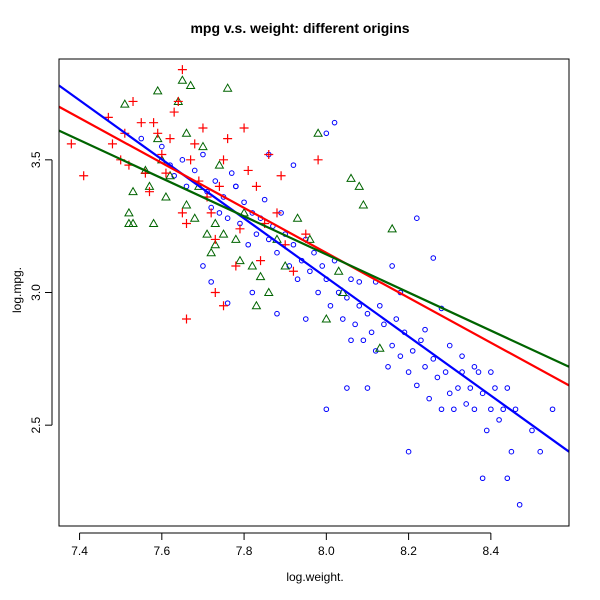  Describe the element at coordinates (36, 425) in the screenshot. I see `y-tick-label: 2.5` at that location.